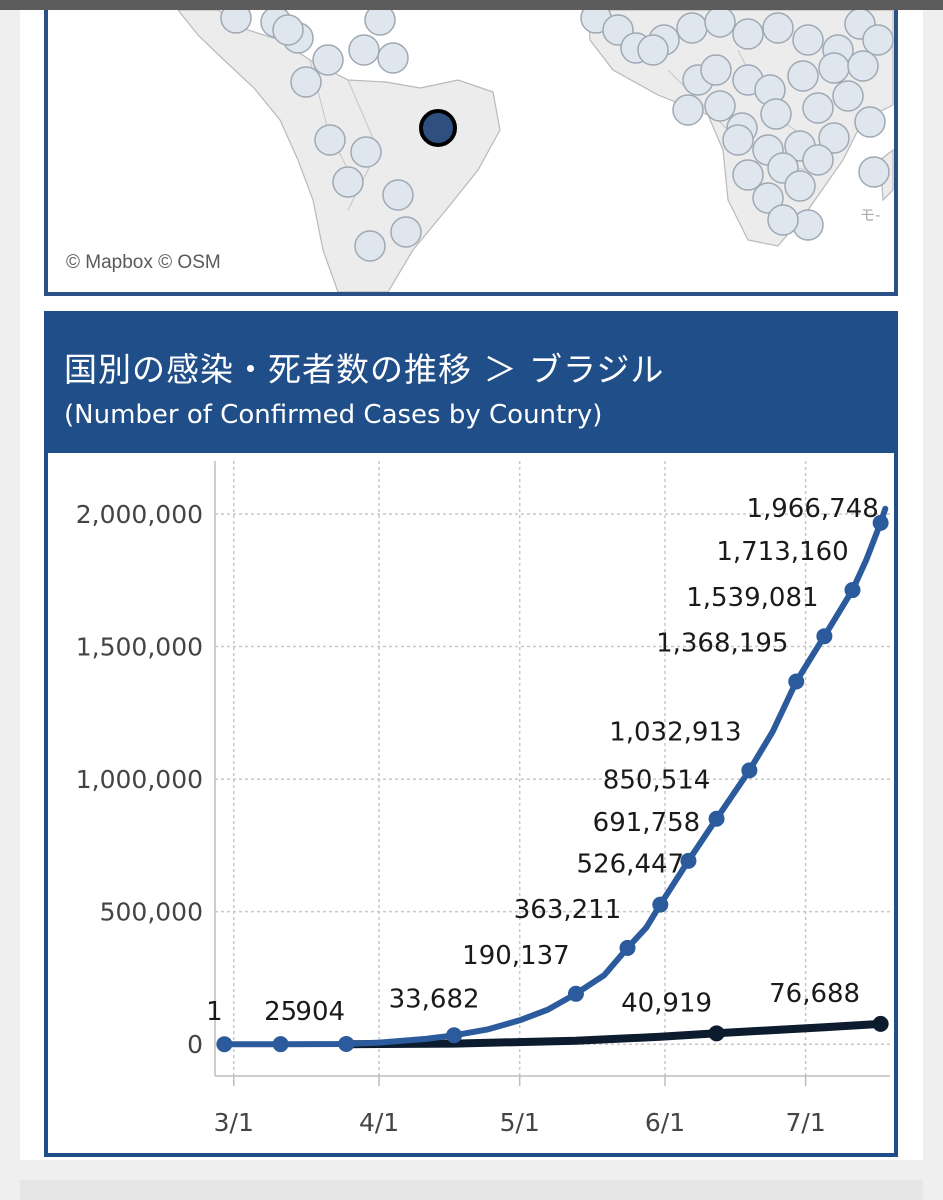 This screenshot has height=1200, width=943. I want to click on series-deaths, so click(615, 1032).